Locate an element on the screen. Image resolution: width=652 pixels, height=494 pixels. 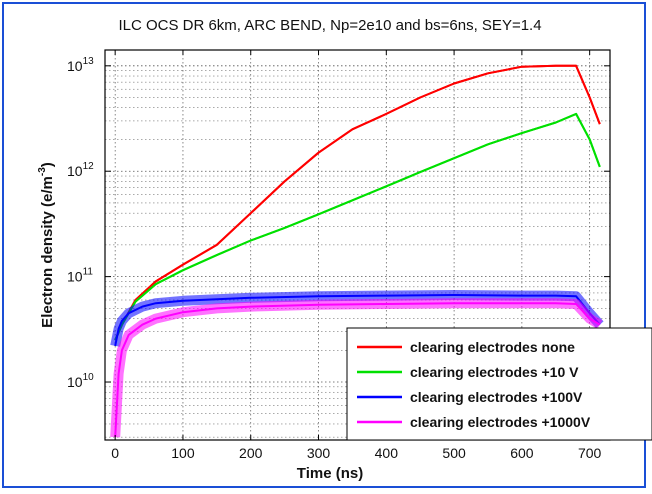
x-tick-label-0: 0 is located at coordinates (115, 453).